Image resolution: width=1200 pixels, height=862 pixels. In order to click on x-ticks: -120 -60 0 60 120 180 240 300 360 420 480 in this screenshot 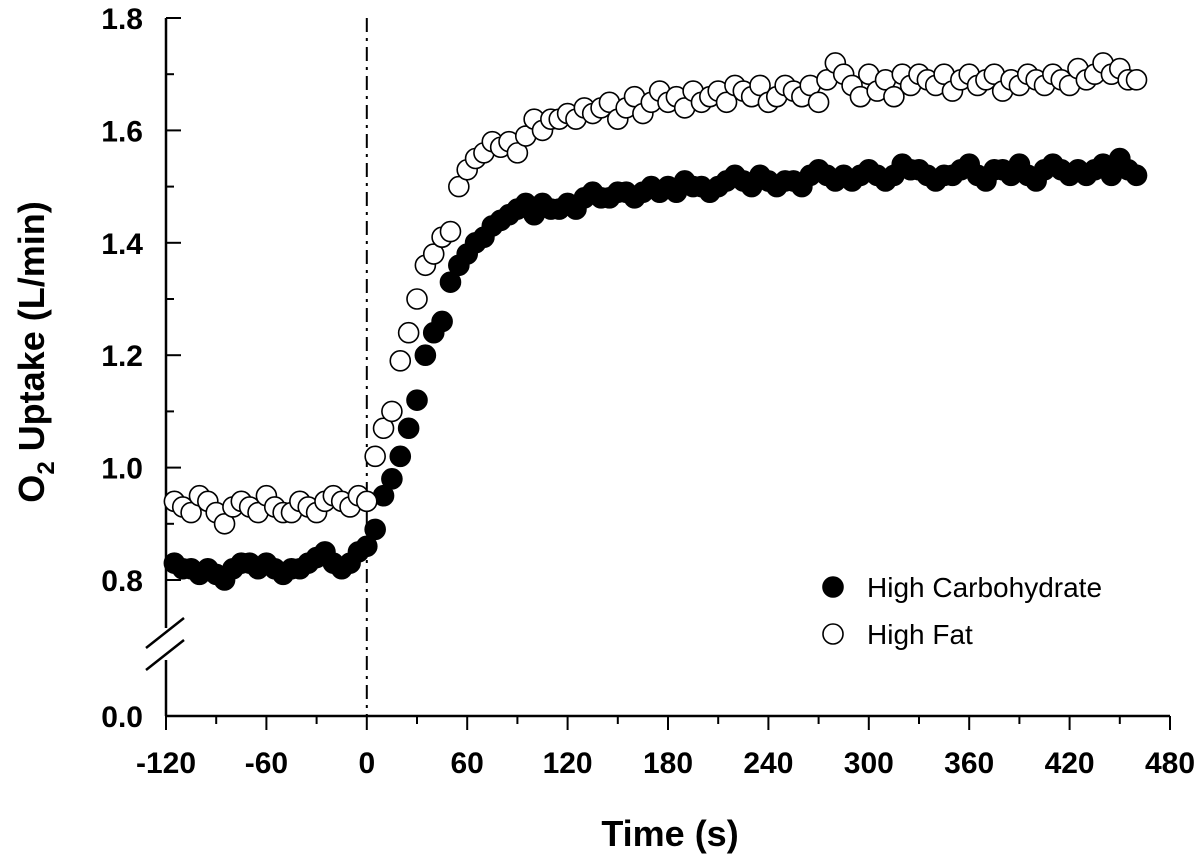, I will do `click(665, 748)`.